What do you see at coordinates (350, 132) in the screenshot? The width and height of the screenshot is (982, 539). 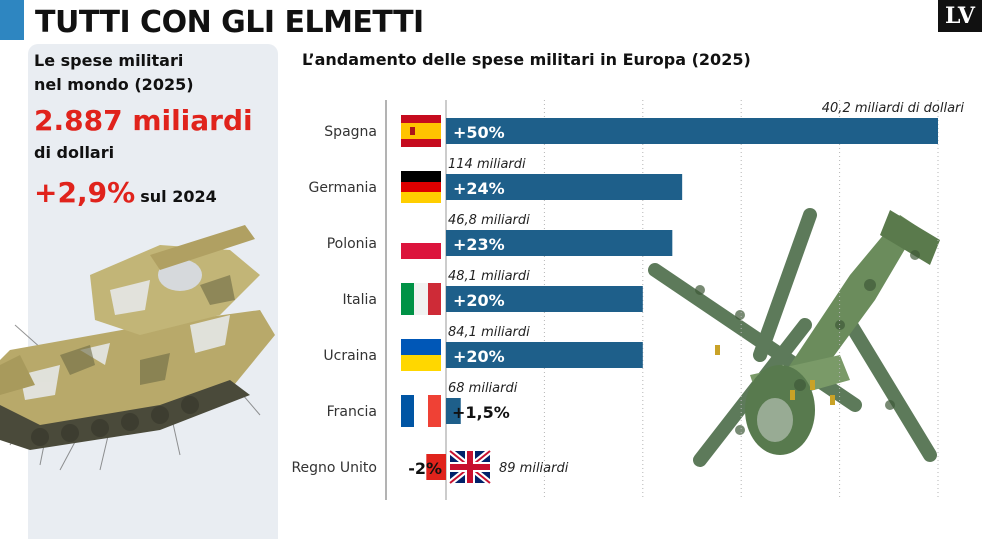 I see `category-label: Spagna` at bounding box center [350, 132].